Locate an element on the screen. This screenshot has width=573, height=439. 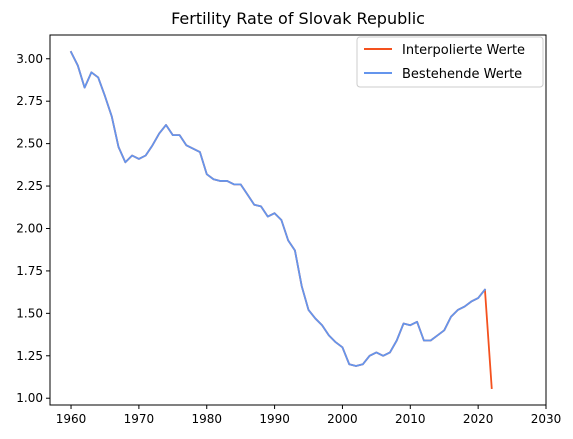
y-tick-label: 2.75 is located at coordinates (29, 101).